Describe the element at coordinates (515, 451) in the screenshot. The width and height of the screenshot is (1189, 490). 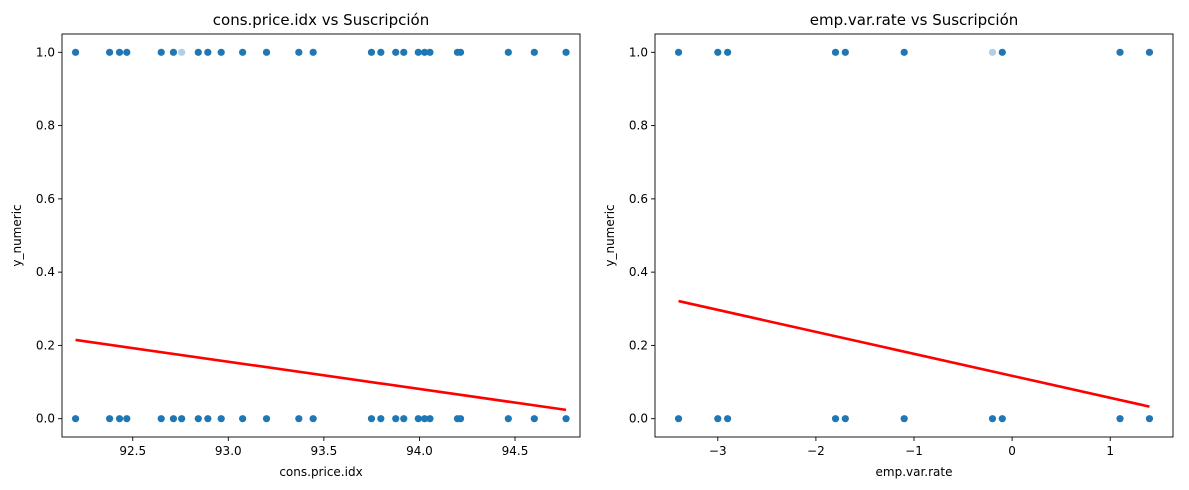
I see `x-tick-label: 94.5` at that location.